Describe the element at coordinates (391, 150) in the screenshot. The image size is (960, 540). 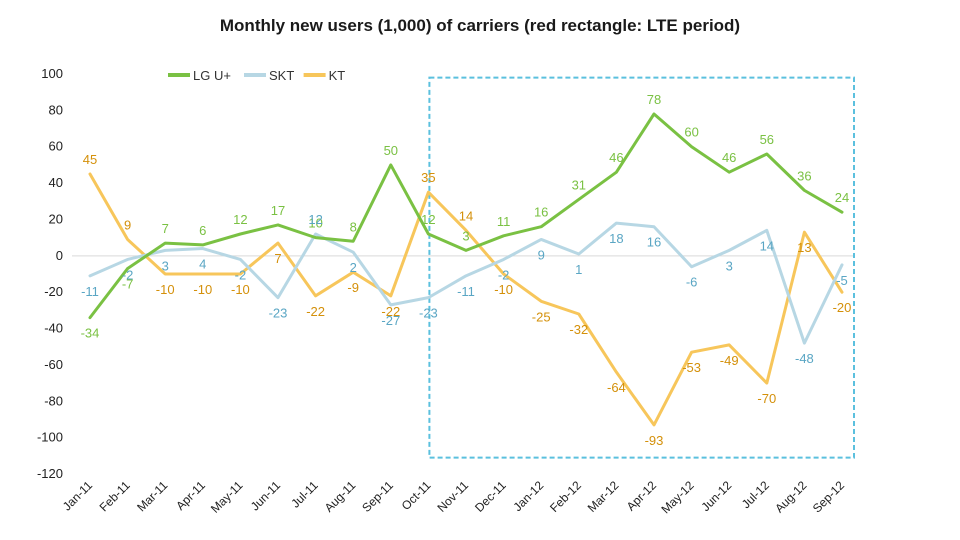
I see `data-label-lg-u-: 50` at that location.